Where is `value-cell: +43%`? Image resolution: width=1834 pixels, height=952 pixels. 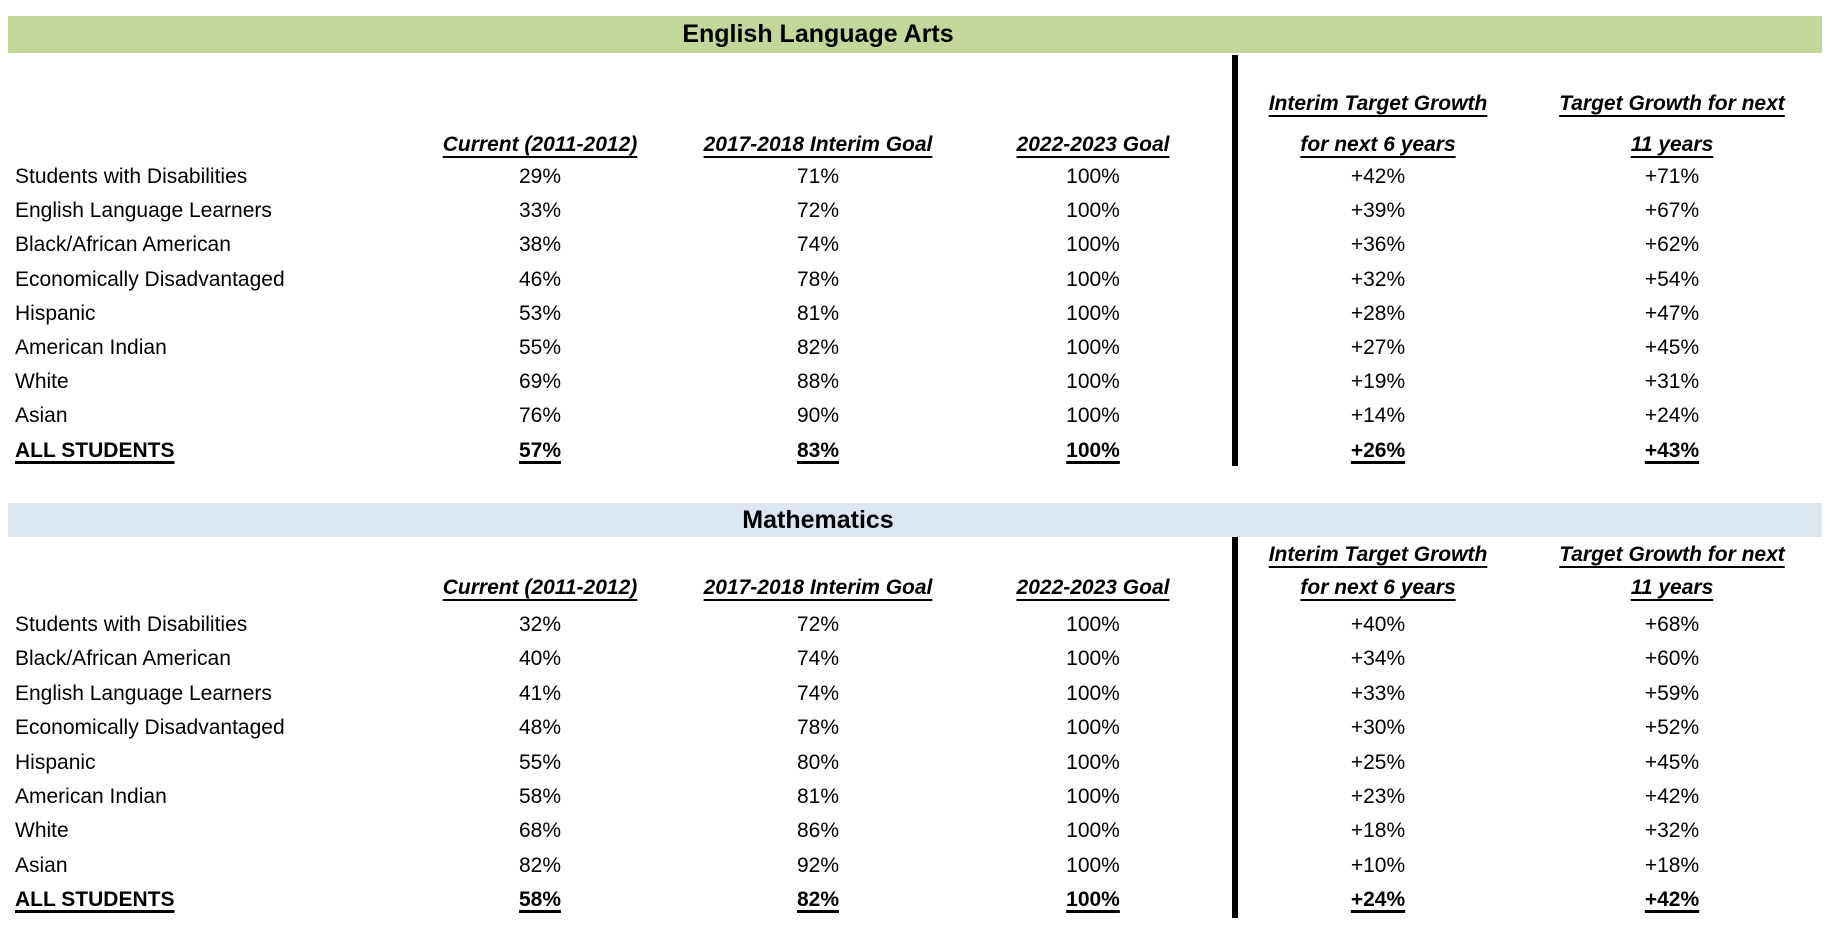 value-cell: +43% is located at coordinates (1672, 450).